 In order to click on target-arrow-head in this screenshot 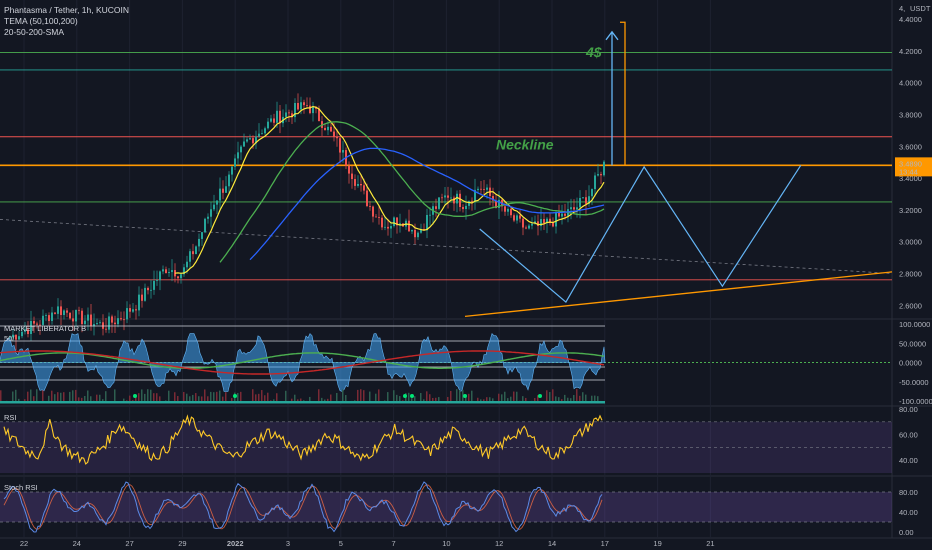, I will do `click(612, 35)`.